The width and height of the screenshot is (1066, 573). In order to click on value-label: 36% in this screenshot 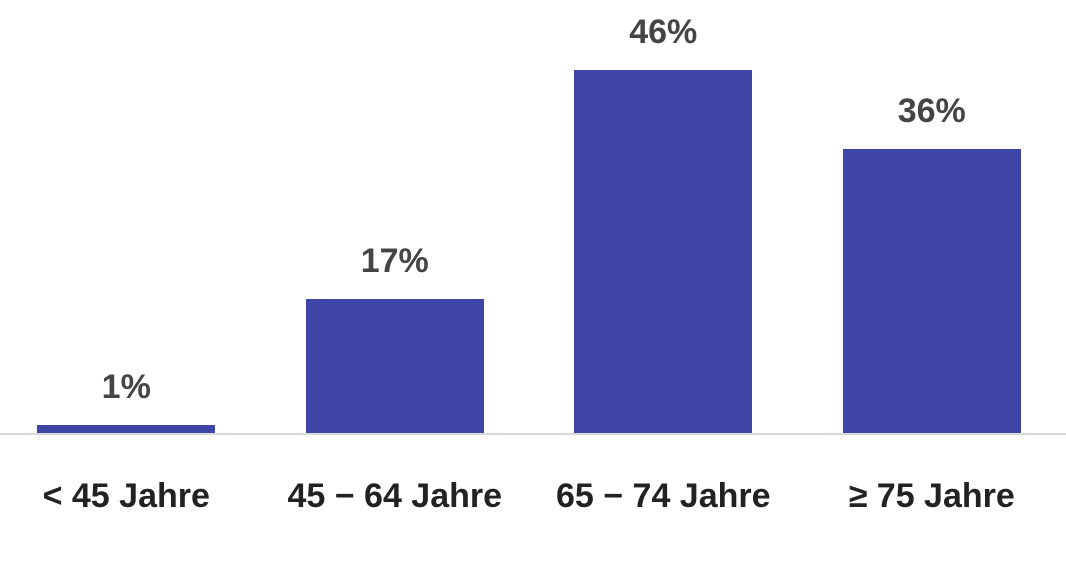, I will do `click(931, 110)`.